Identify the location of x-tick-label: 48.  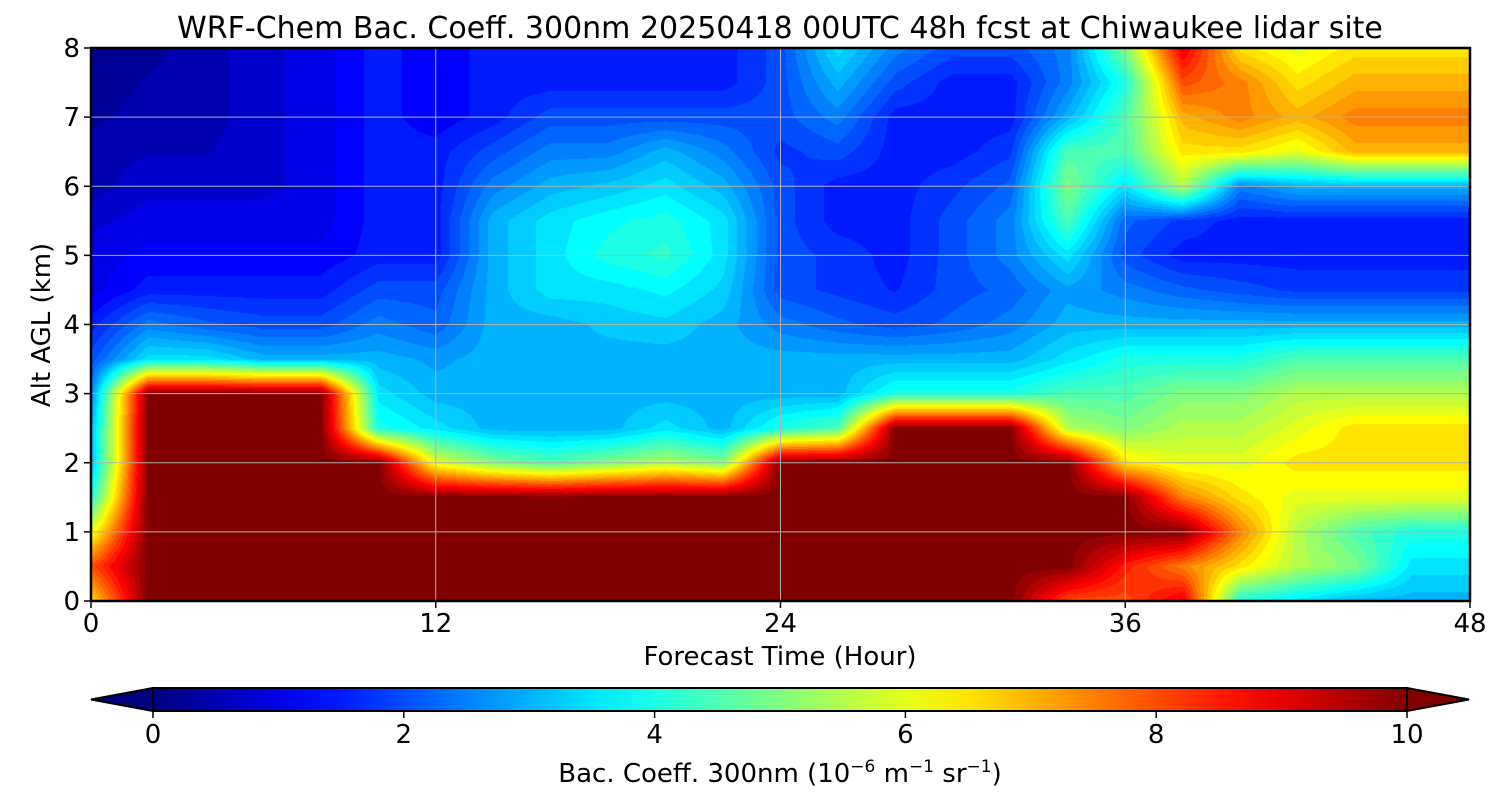
(1469, 624).